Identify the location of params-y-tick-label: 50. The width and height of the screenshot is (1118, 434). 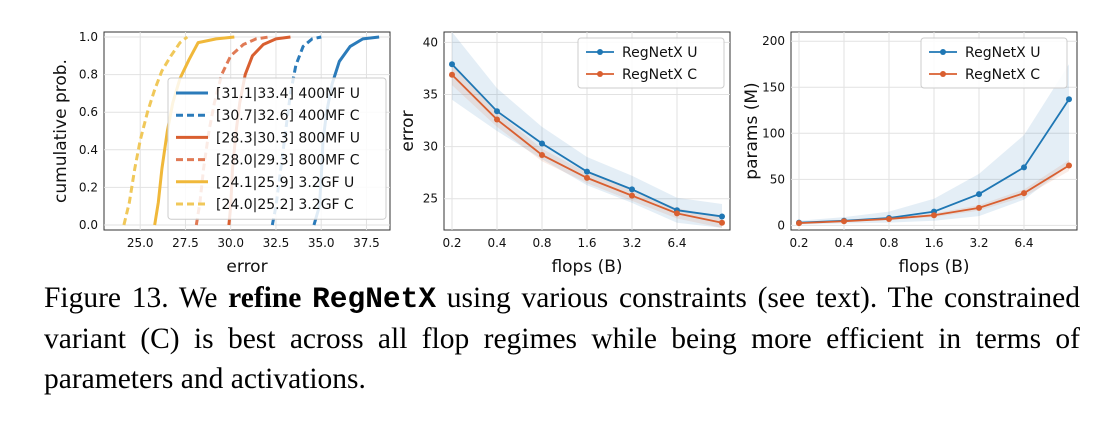
(777, 179).